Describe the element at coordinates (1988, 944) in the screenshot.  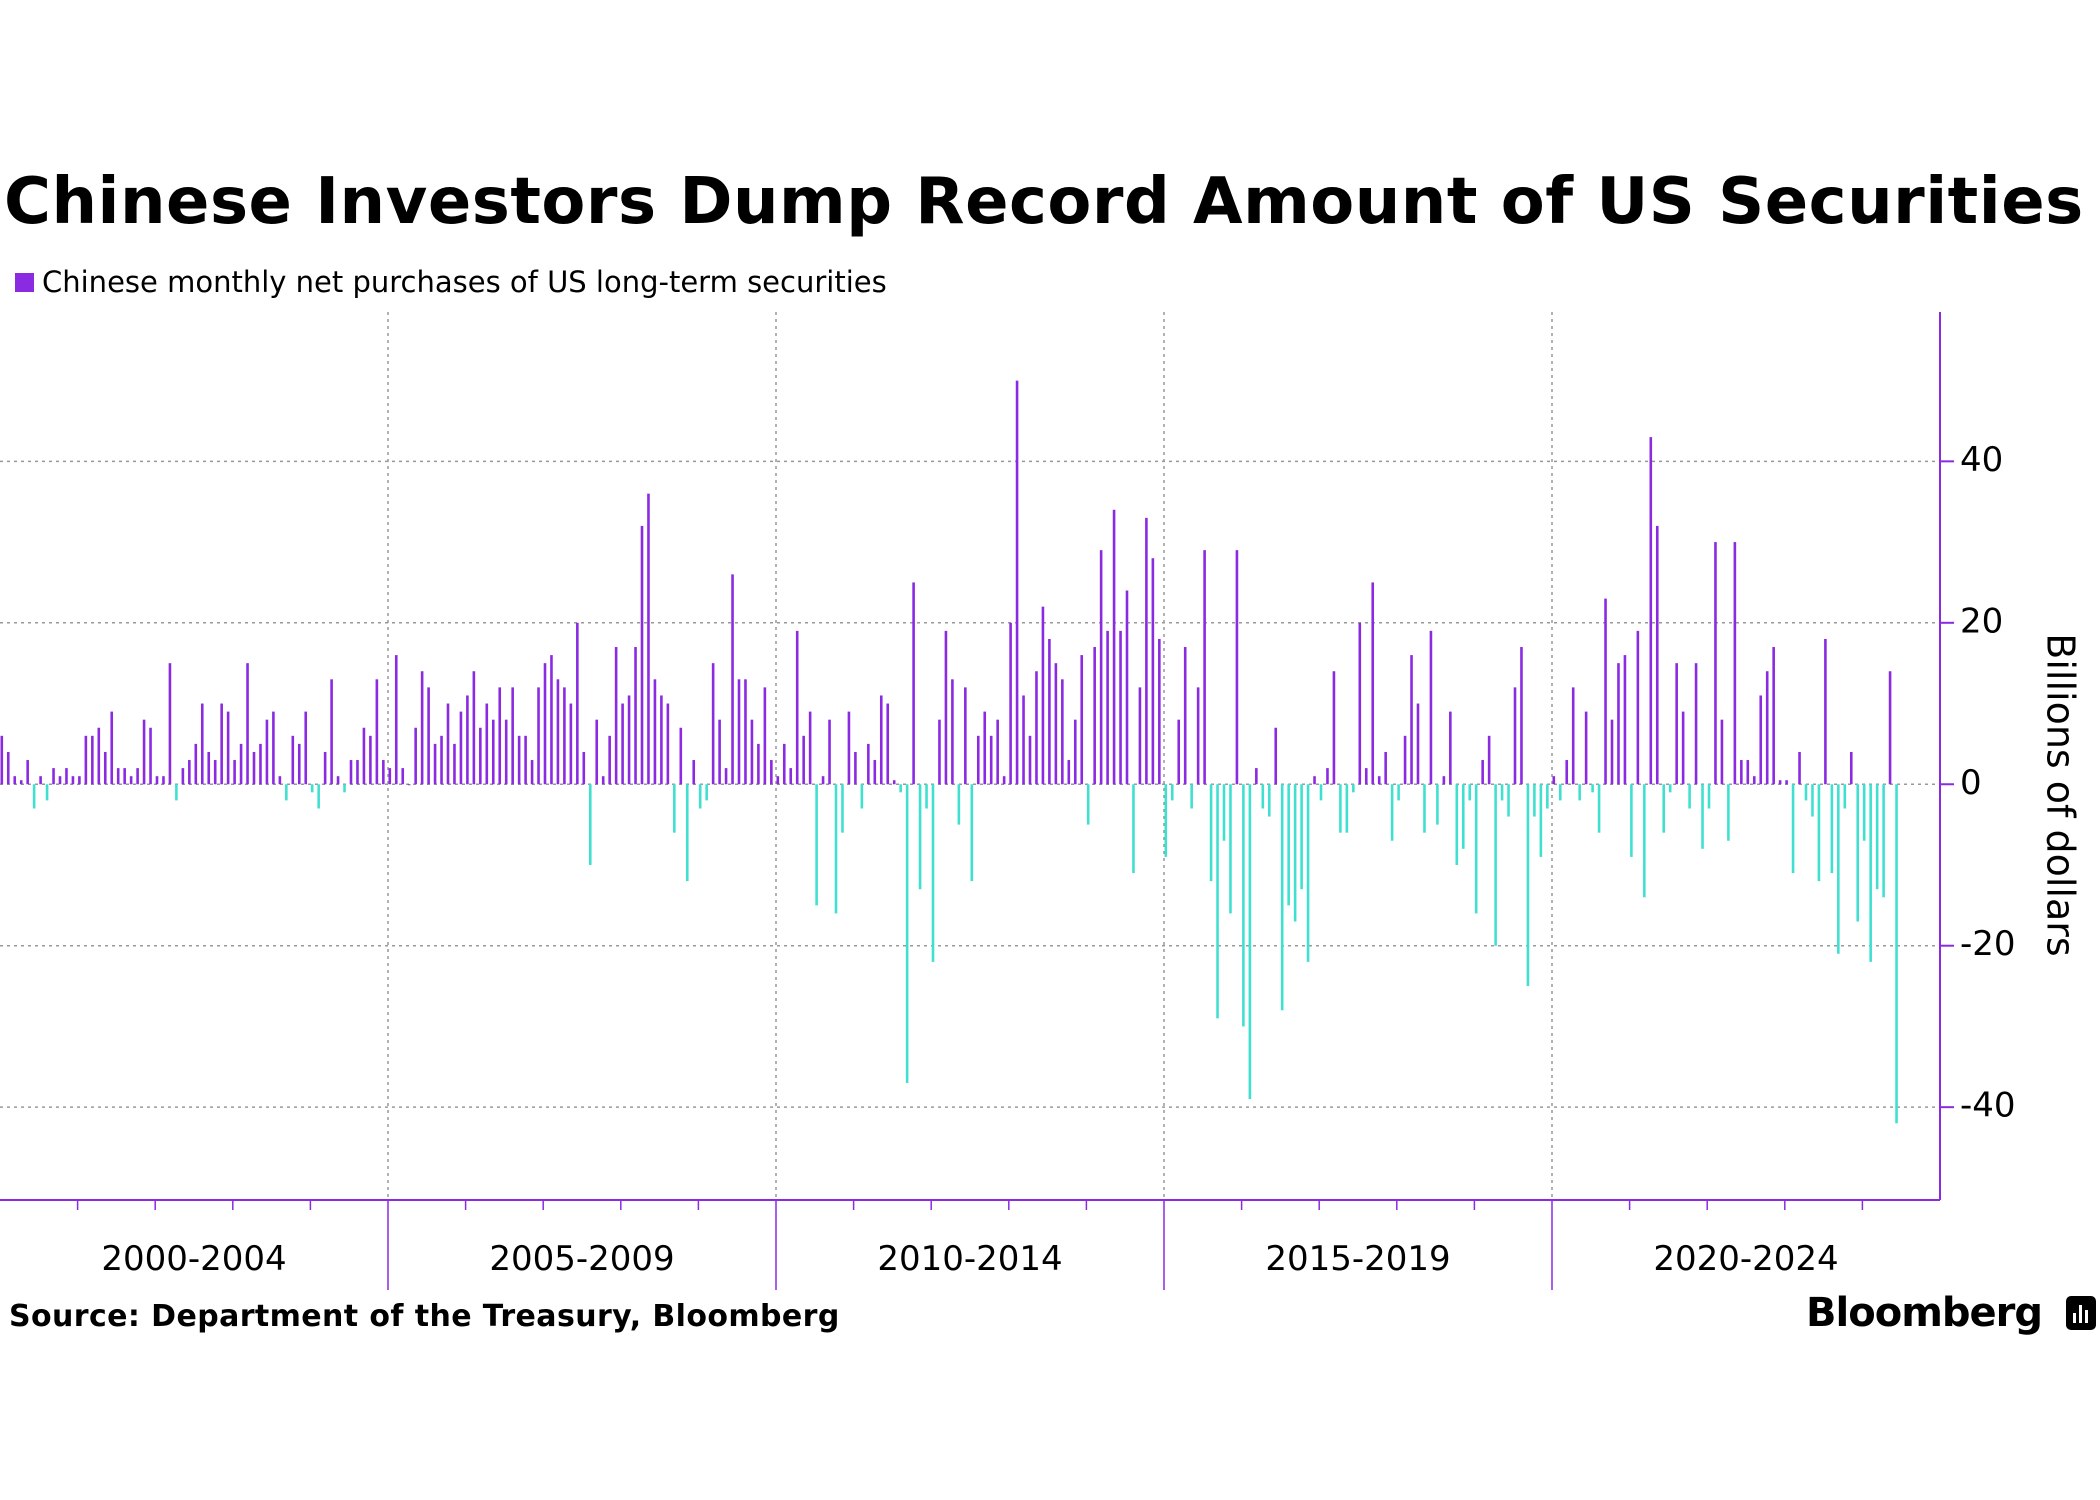
I see `y-tick-label: -20` at that location.